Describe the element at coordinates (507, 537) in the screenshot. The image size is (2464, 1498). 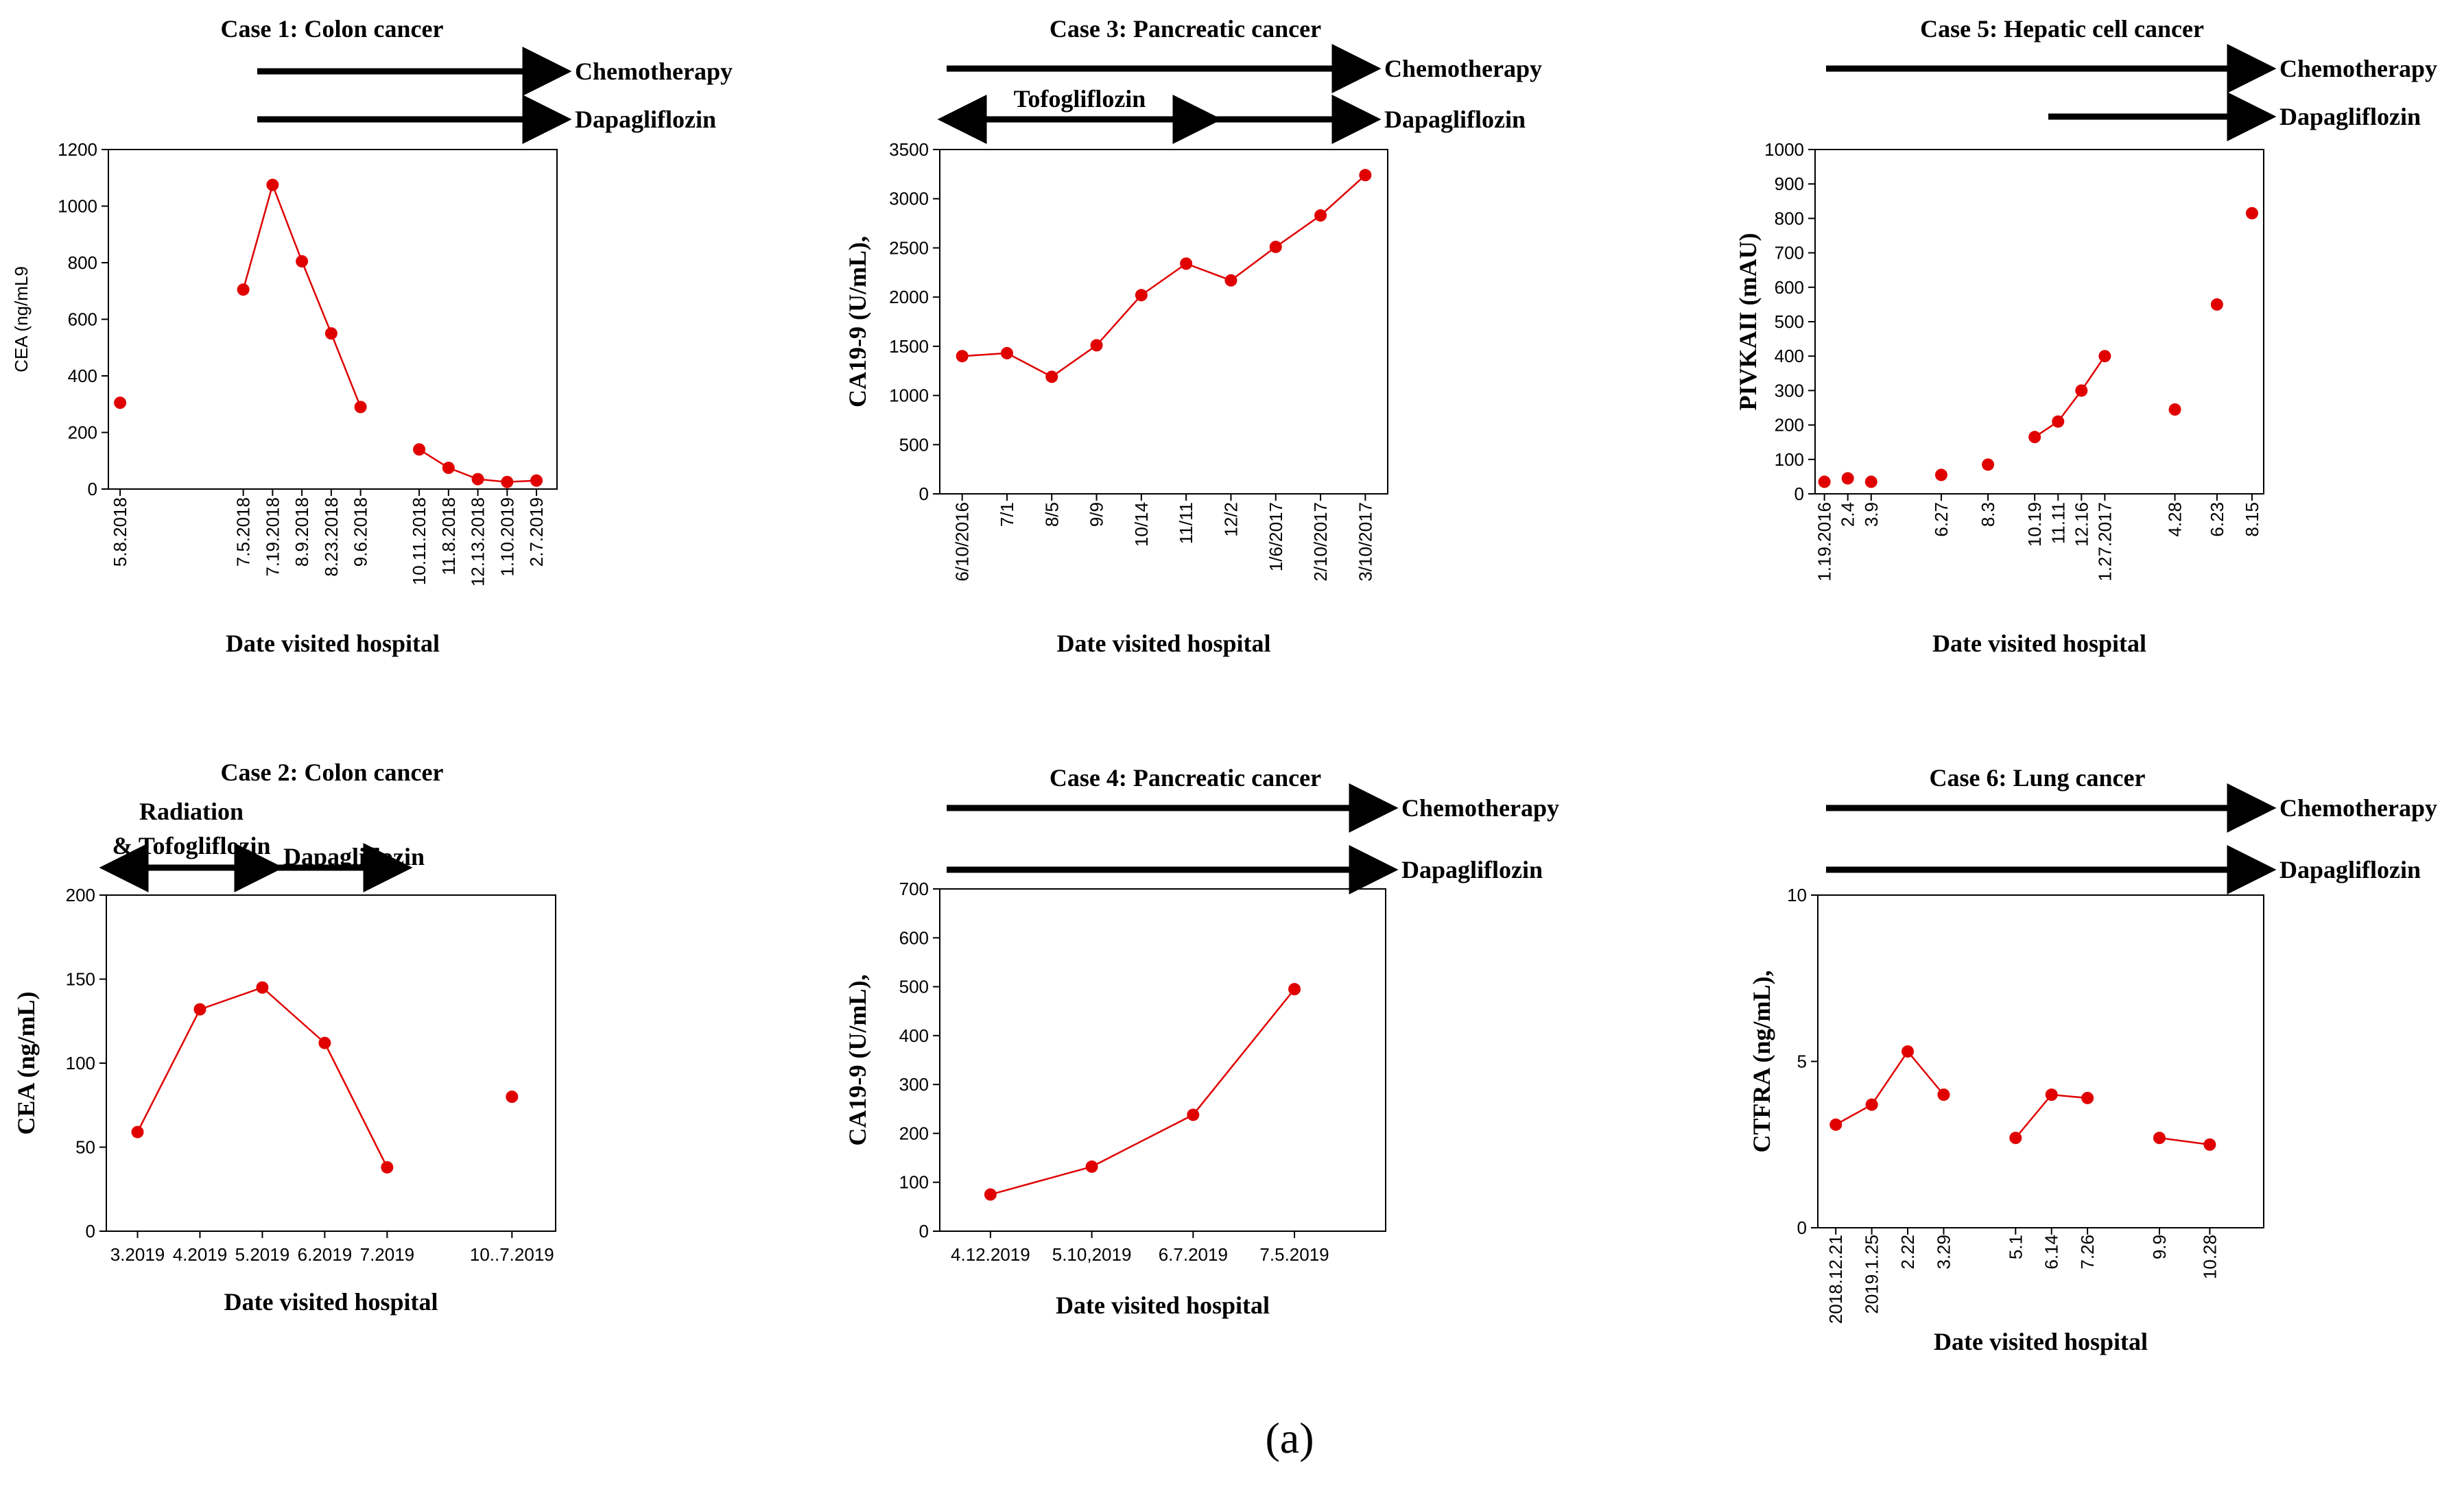
I see `x-tick-label: 1.10.2019` at that location.